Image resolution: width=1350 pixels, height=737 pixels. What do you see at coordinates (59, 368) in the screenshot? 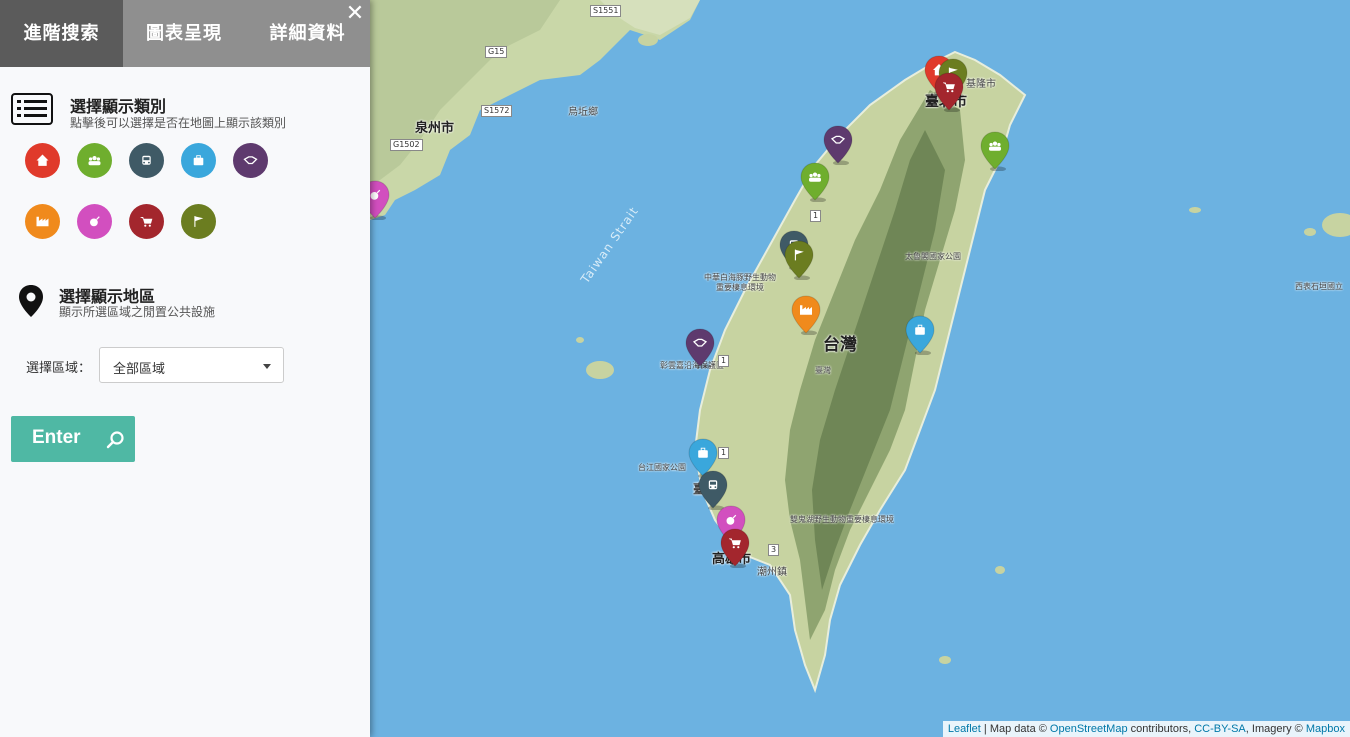
I see `region-select-label: 選擇區域：` at bounding box center [59, 368].